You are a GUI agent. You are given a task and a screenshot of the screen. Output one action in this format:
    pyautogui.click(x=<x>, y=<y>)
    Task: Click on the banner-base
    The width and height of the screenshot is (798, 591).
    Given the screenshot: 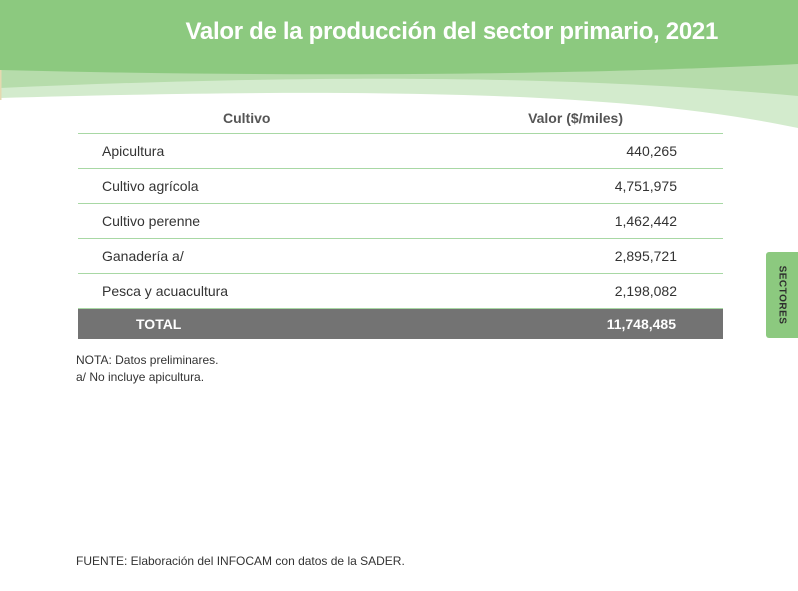 What is the action you would take?
    pyautogui.click(x=399, y=37)
    